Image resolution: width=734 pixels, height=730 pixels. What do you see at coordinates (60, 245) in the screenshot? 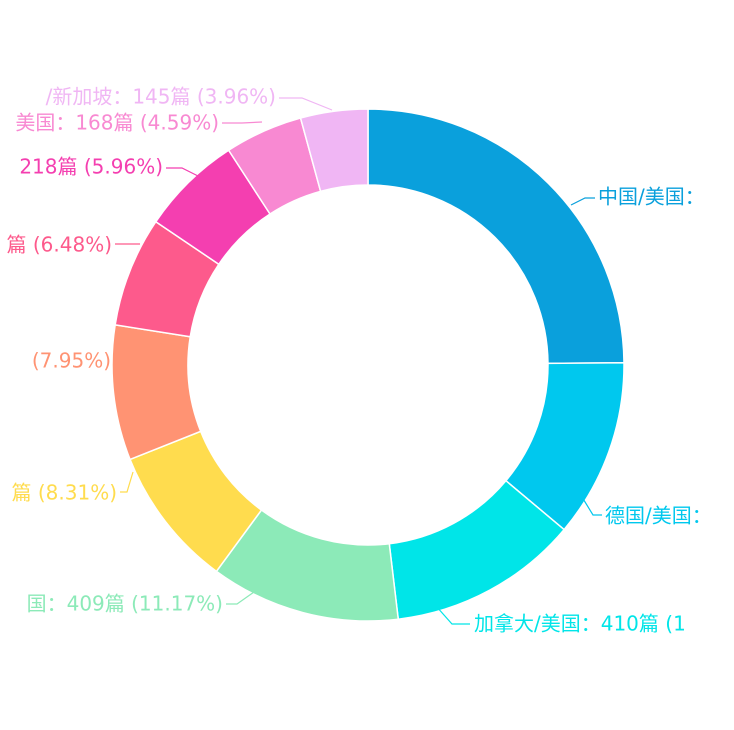
I see `slice-label-6: 篇 (6.48%)` at bounding box center [60, 245].